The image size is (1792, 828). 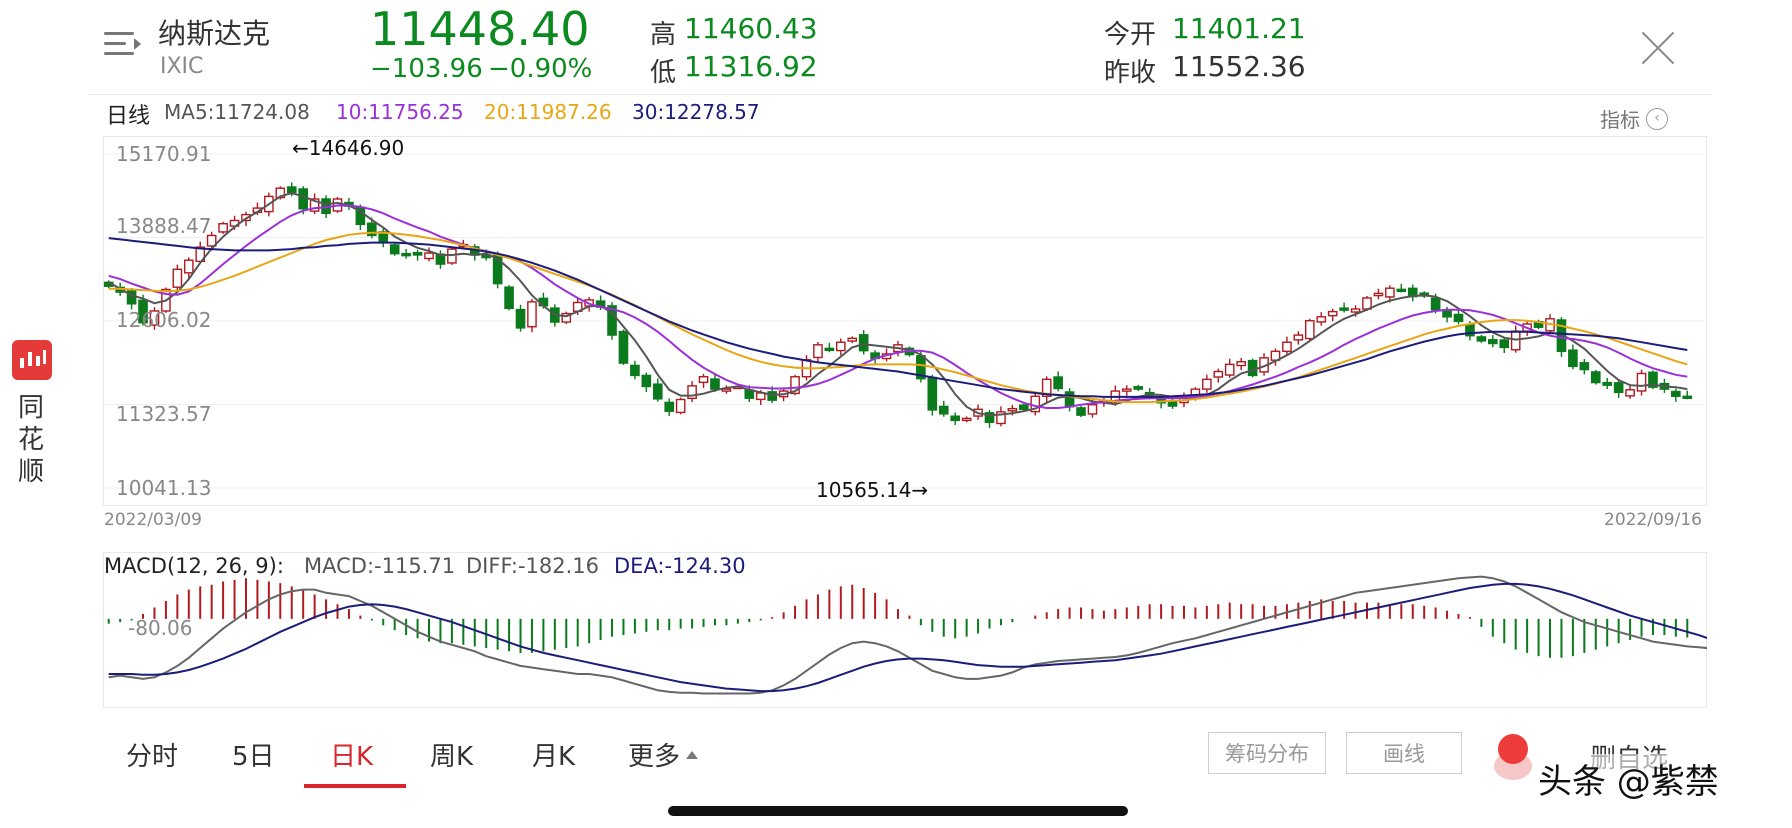 I want to click on dea-value: DEA:-124.30, so click(x=680, y=566).